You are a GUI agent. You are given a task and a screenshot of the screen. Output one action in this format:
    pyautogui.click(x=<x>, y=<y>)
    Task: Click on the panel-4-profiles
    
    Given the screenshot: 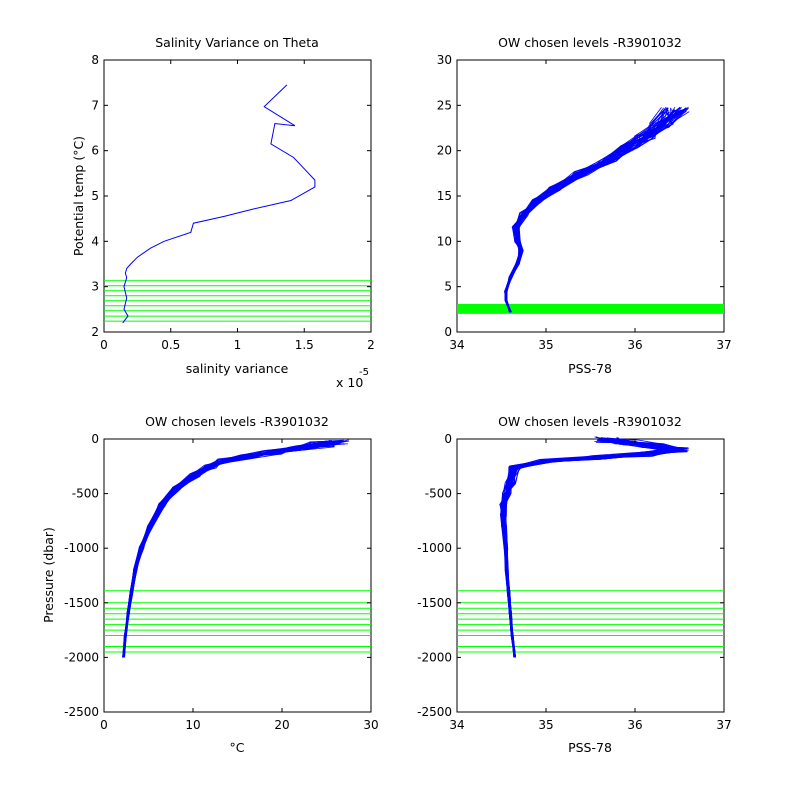 What is the action you would take?
    pyautogui.click(x=594, y=547)
    